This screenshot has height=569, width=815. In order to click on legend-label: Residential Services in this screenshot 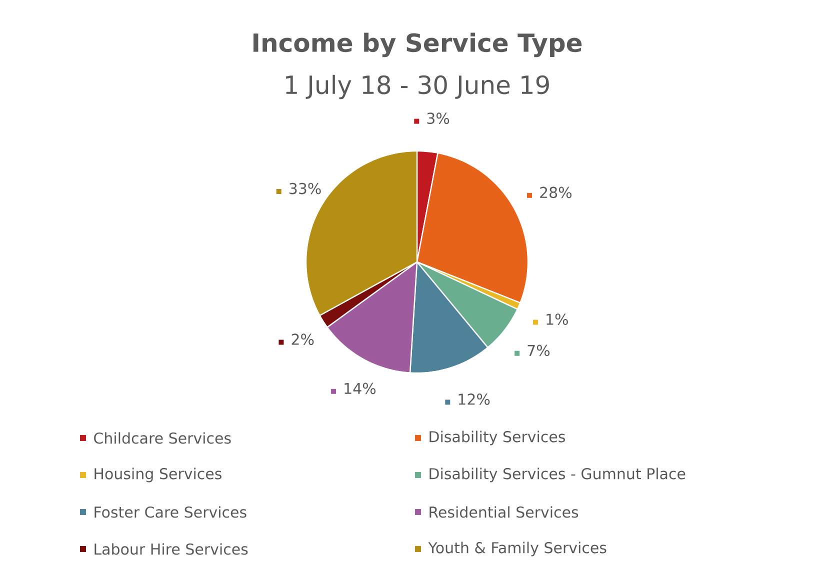, I will do `click(504, 512)`.